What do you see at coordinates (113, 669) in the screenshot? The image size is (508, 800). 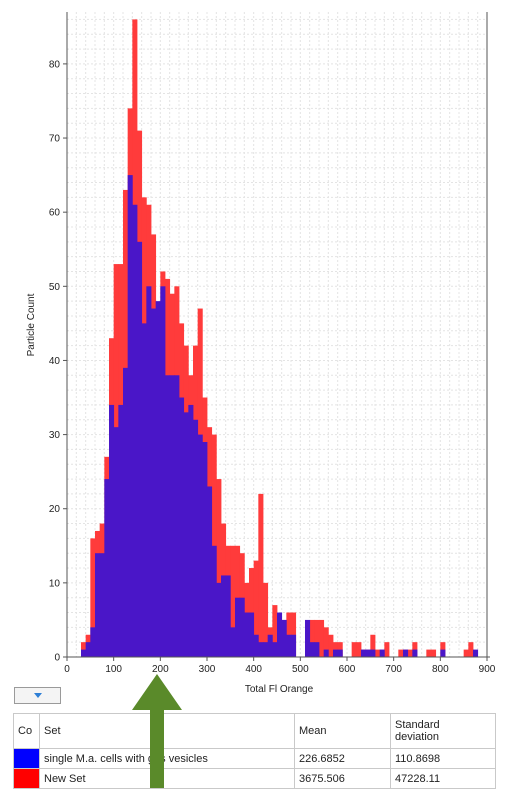 I see `x-tick-label: 100` at bounding box center [113, 669].